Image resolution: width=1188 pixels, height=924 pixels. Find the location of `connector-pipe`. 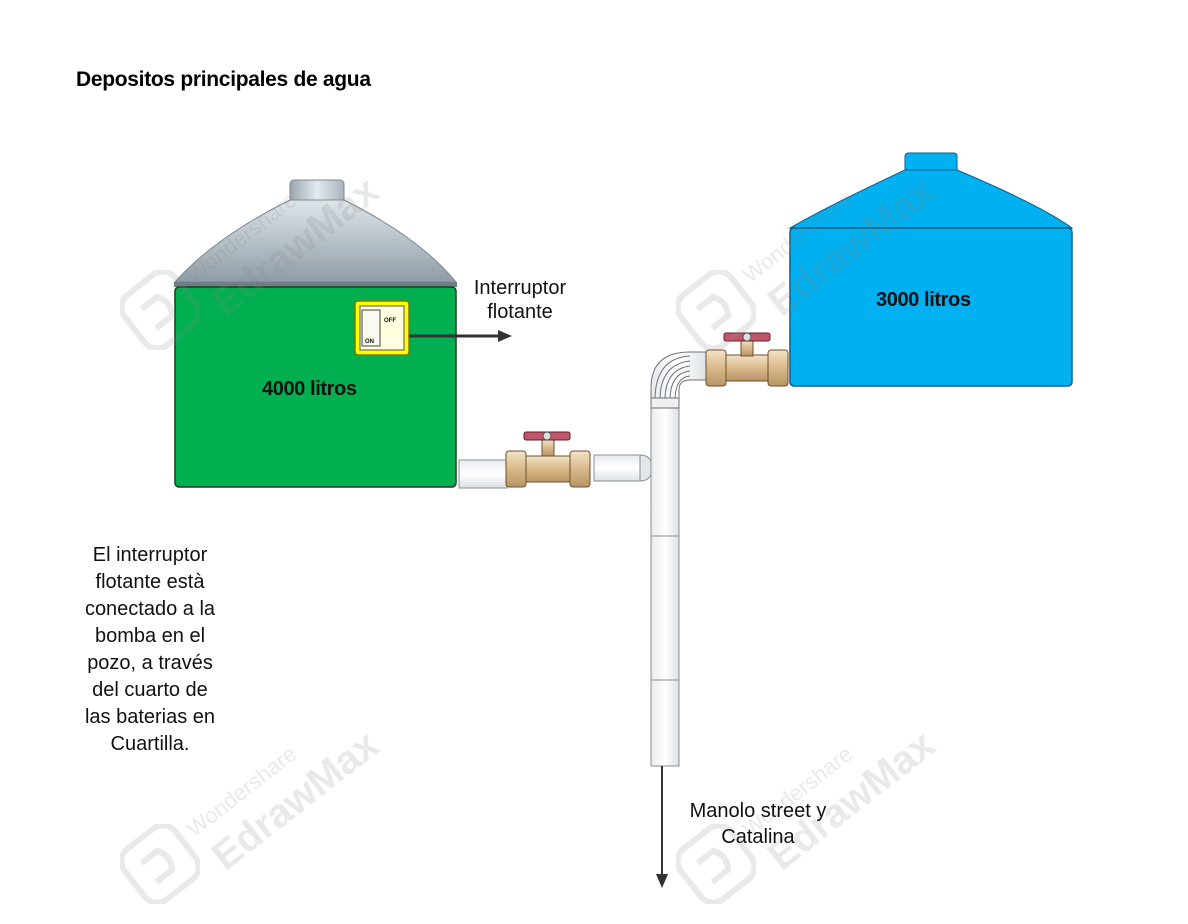

connector-pipe is located at coordinates (617, 468).